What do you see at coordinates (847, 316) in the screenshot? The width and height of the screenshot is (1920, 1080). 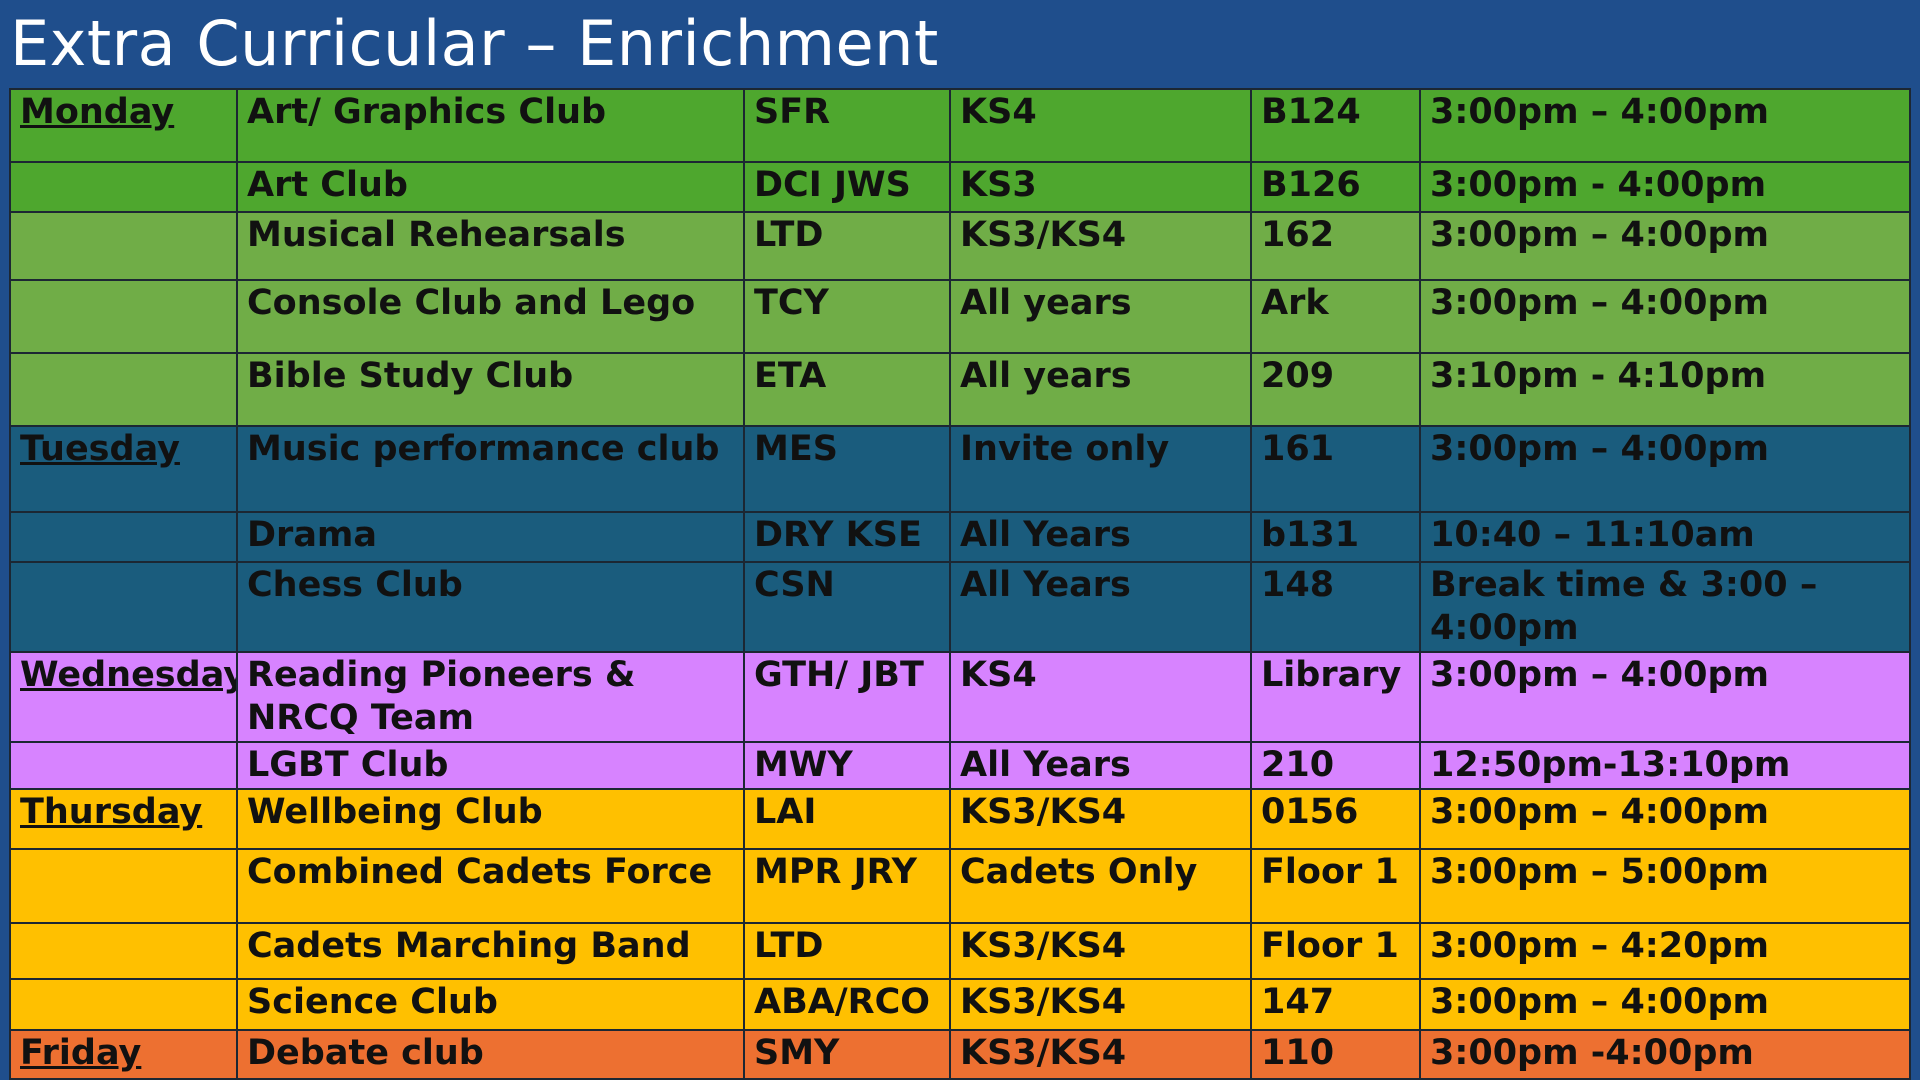 I see `staff-cell: TCY` at bounding box center [847, 316].